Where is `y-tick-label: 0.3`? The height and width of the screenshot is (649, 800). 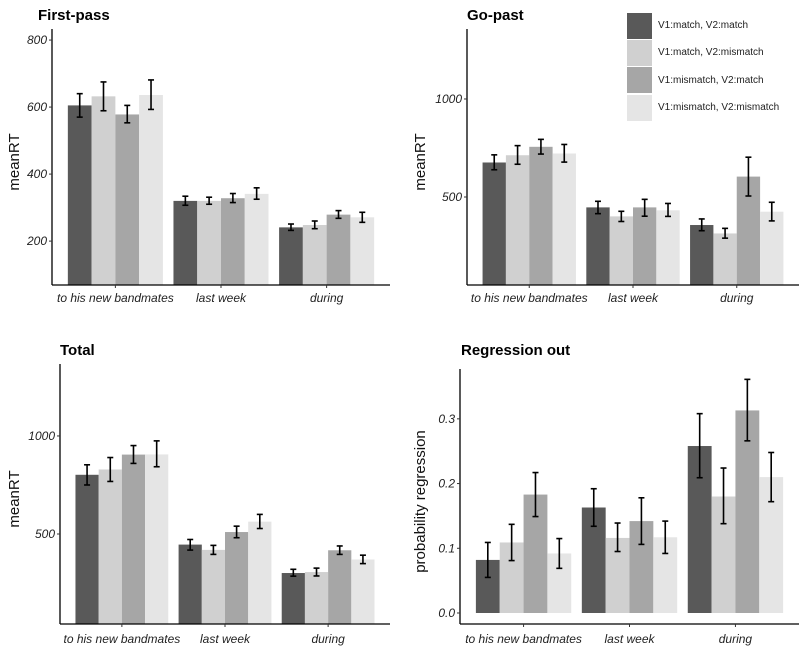
y-tick-label: 0.3 is located at coordinates (446, 419).